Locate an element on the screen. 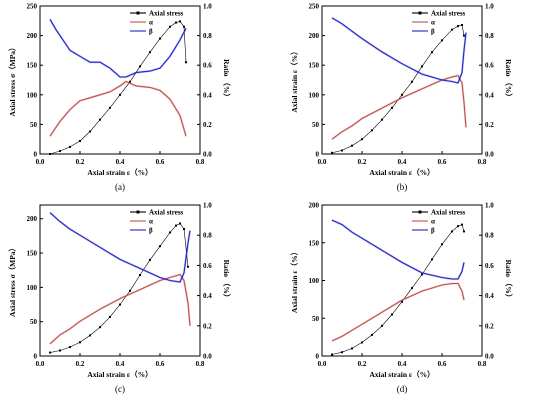 Image resolution: width=550 pixels, height=403 pixels. y-axis-title: Axial stress σ（MPa） is located at coordinates (12, 280).